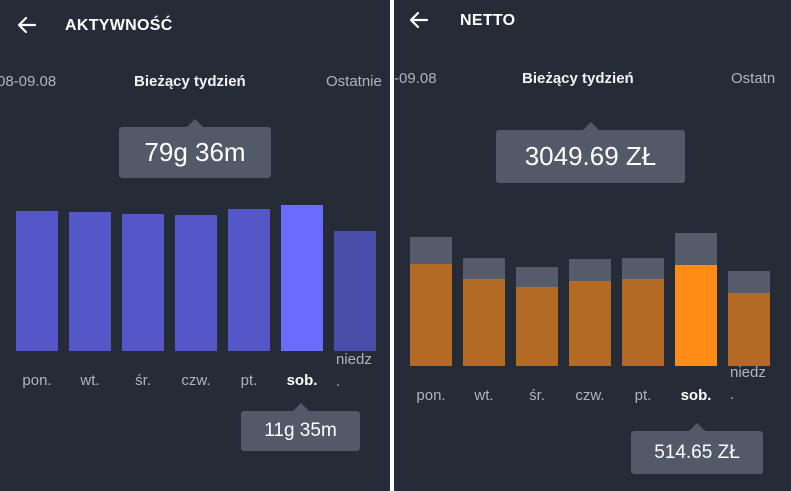 The height and width of the screenshot is (491, 791). I want to click on total-callout: 79g 36m, so click(195, 148).